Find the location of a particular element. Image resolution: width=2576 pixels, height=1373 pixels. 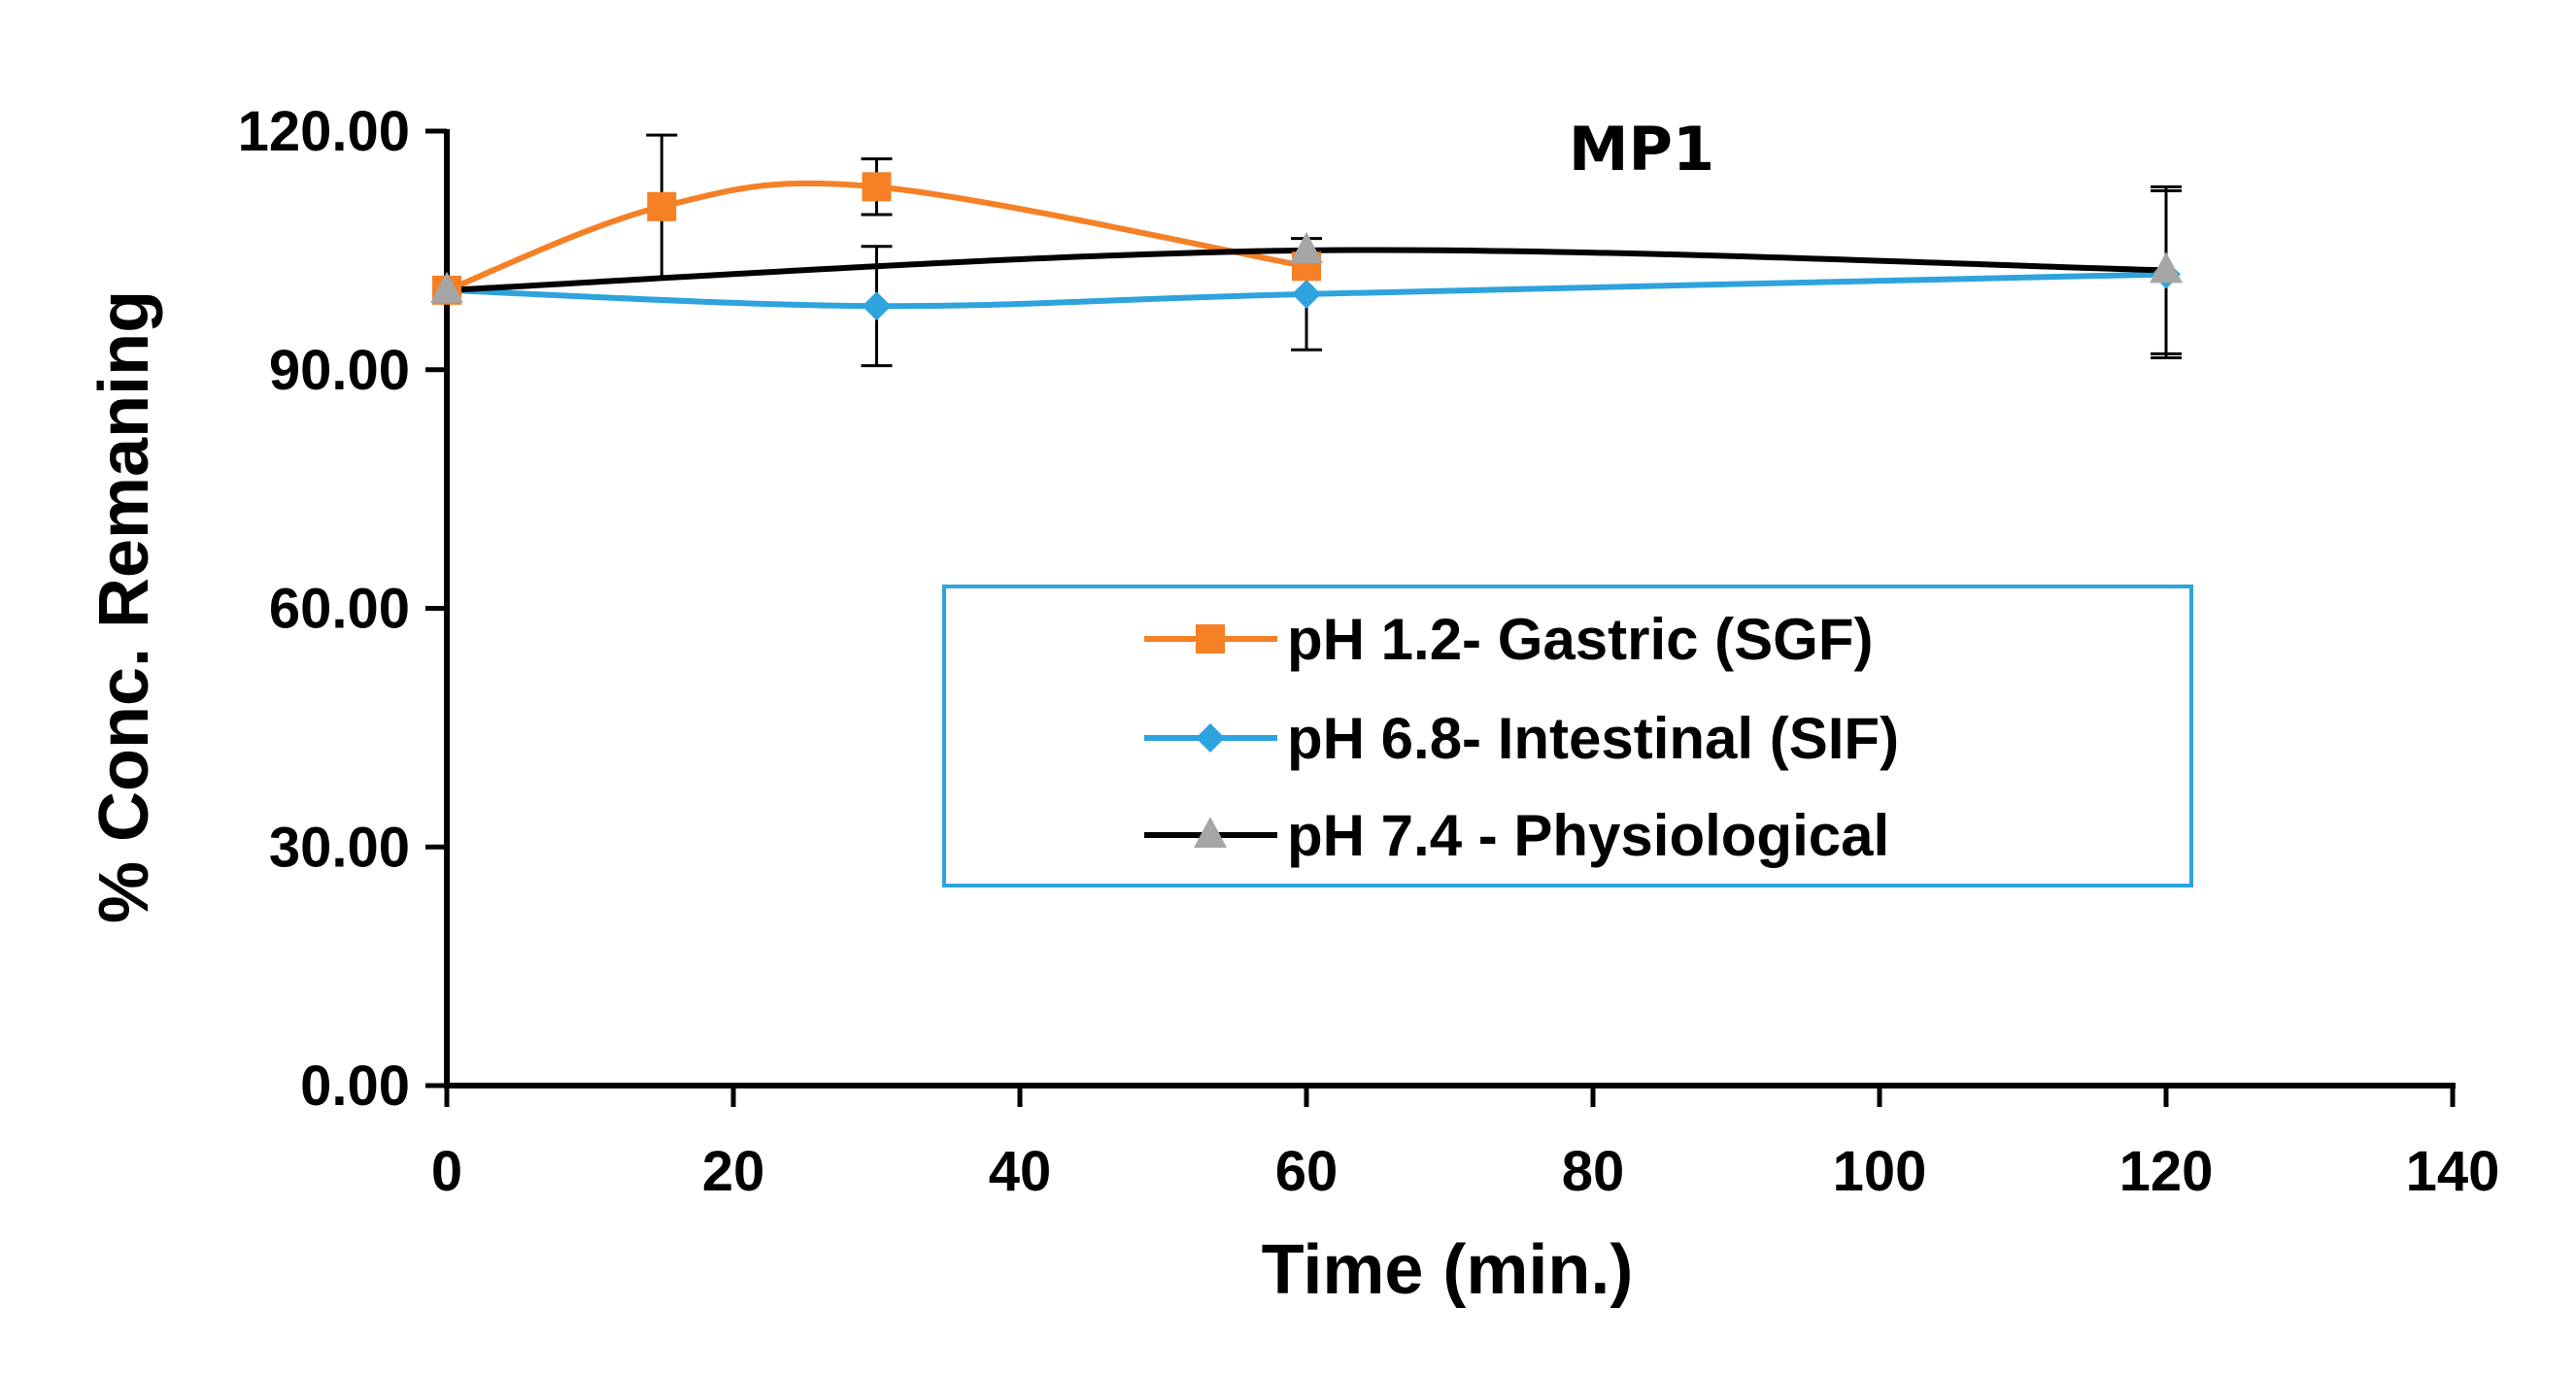

x-tick-label: 120 is located at coordinates (2166, 1171).